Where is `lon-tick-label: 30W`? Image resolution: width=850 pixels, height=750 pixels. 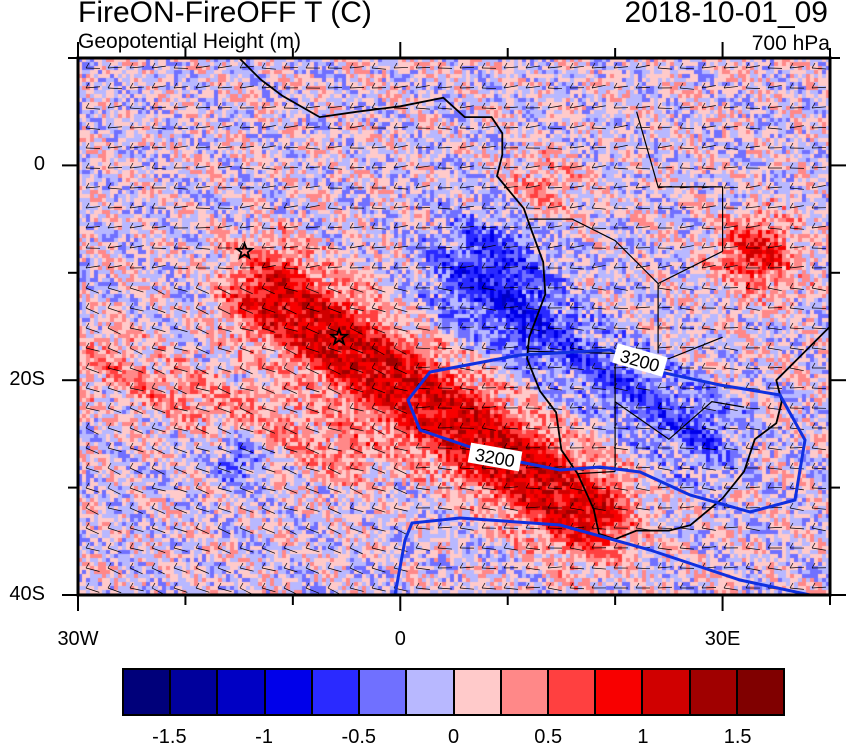 lon-tick-label: 30W is located at coordinates (78, 639).